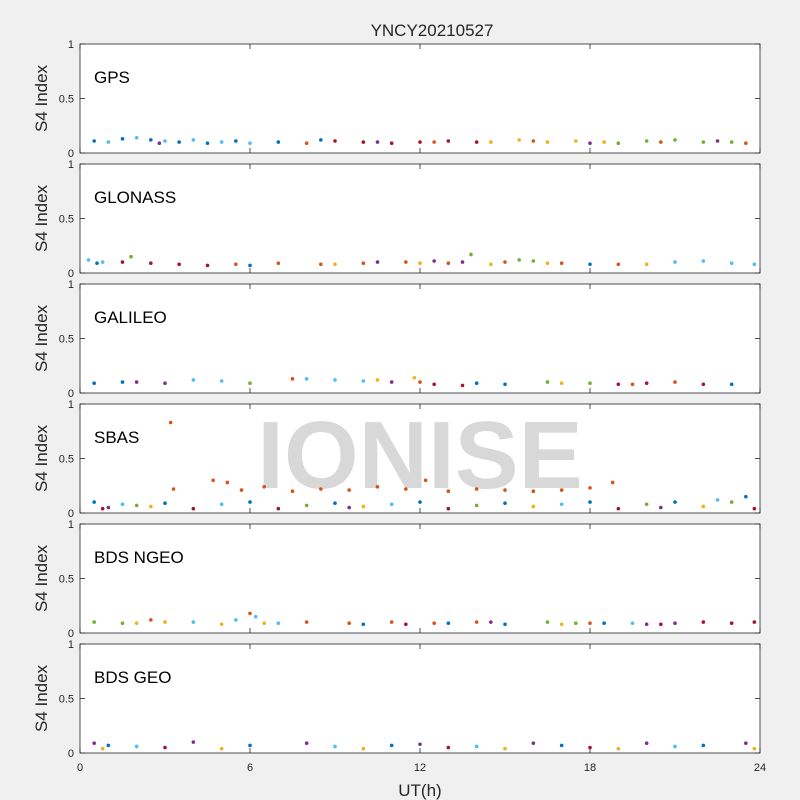  Describe the element at coordinates (250, 768) in the screenshot. I see `x-tick-label: 6` at that location.